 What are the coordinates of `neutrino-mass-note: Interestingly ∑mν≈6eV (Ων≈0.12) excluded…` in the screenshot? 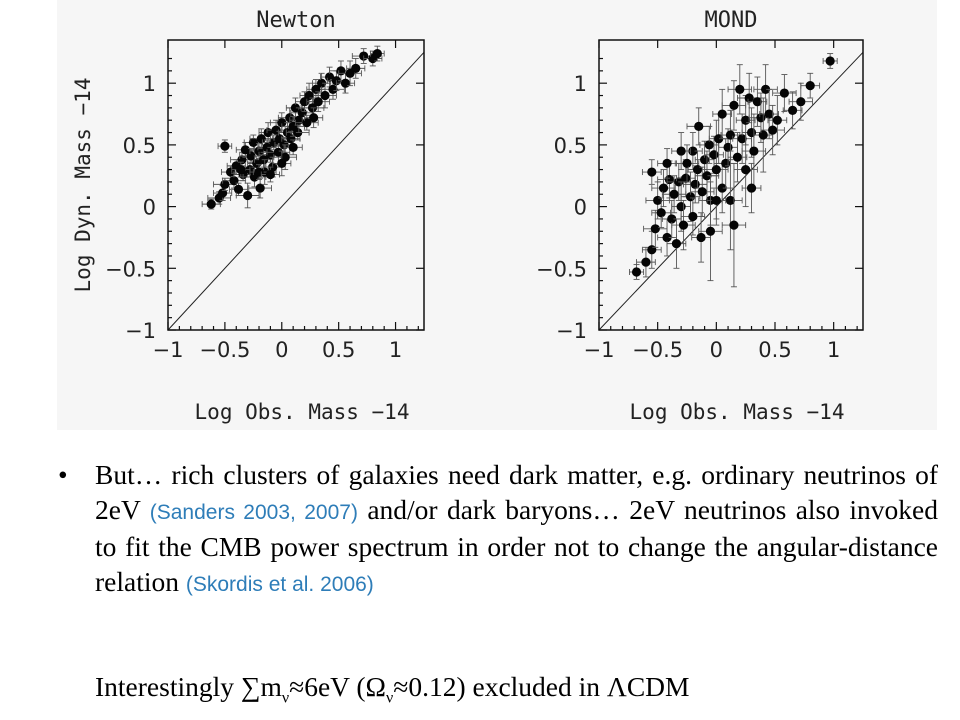 It's located at (392, 689).